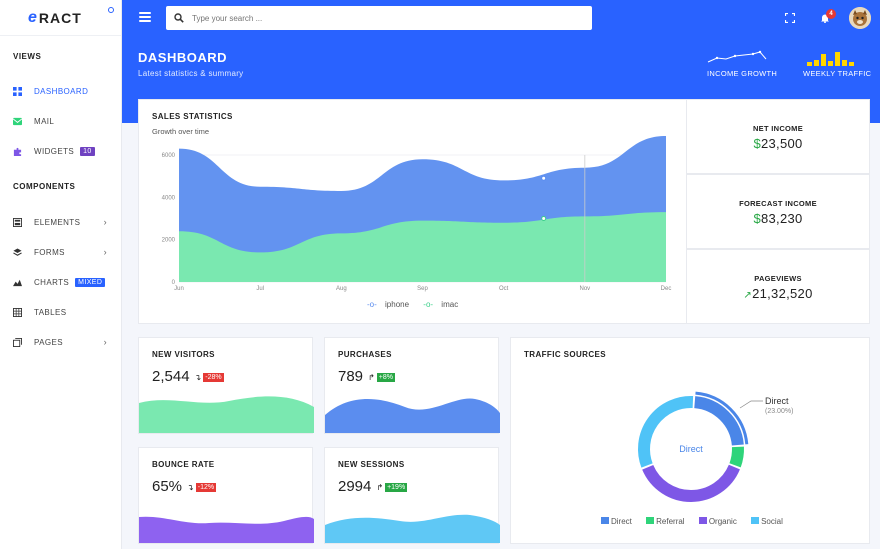 Image resolution: width=880 pixels, height=549 pixels. I want to click on sidebar-item-pages: PAGES ›, so click(60, 342).